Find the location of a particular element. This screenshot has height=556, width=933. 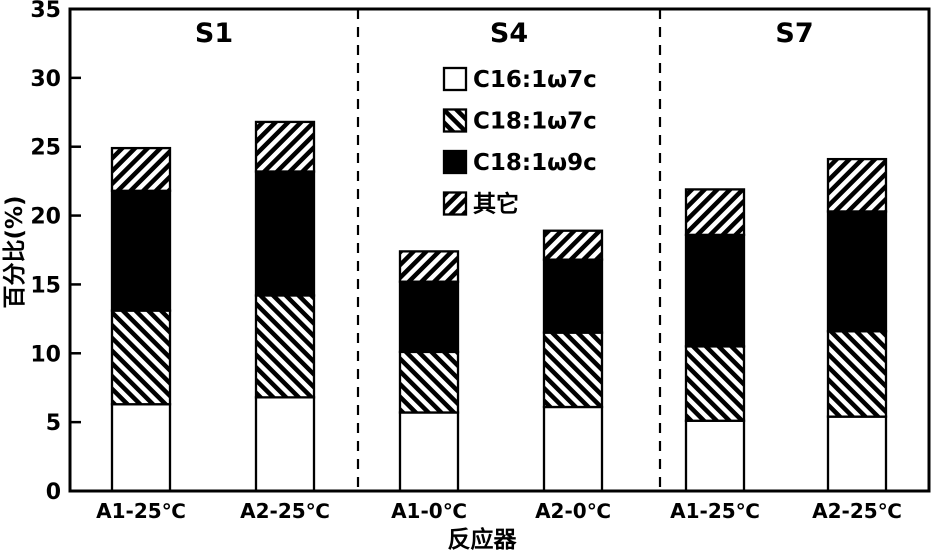

legend-label-1: C18:1ω7c is located at coordinates (535, 122).